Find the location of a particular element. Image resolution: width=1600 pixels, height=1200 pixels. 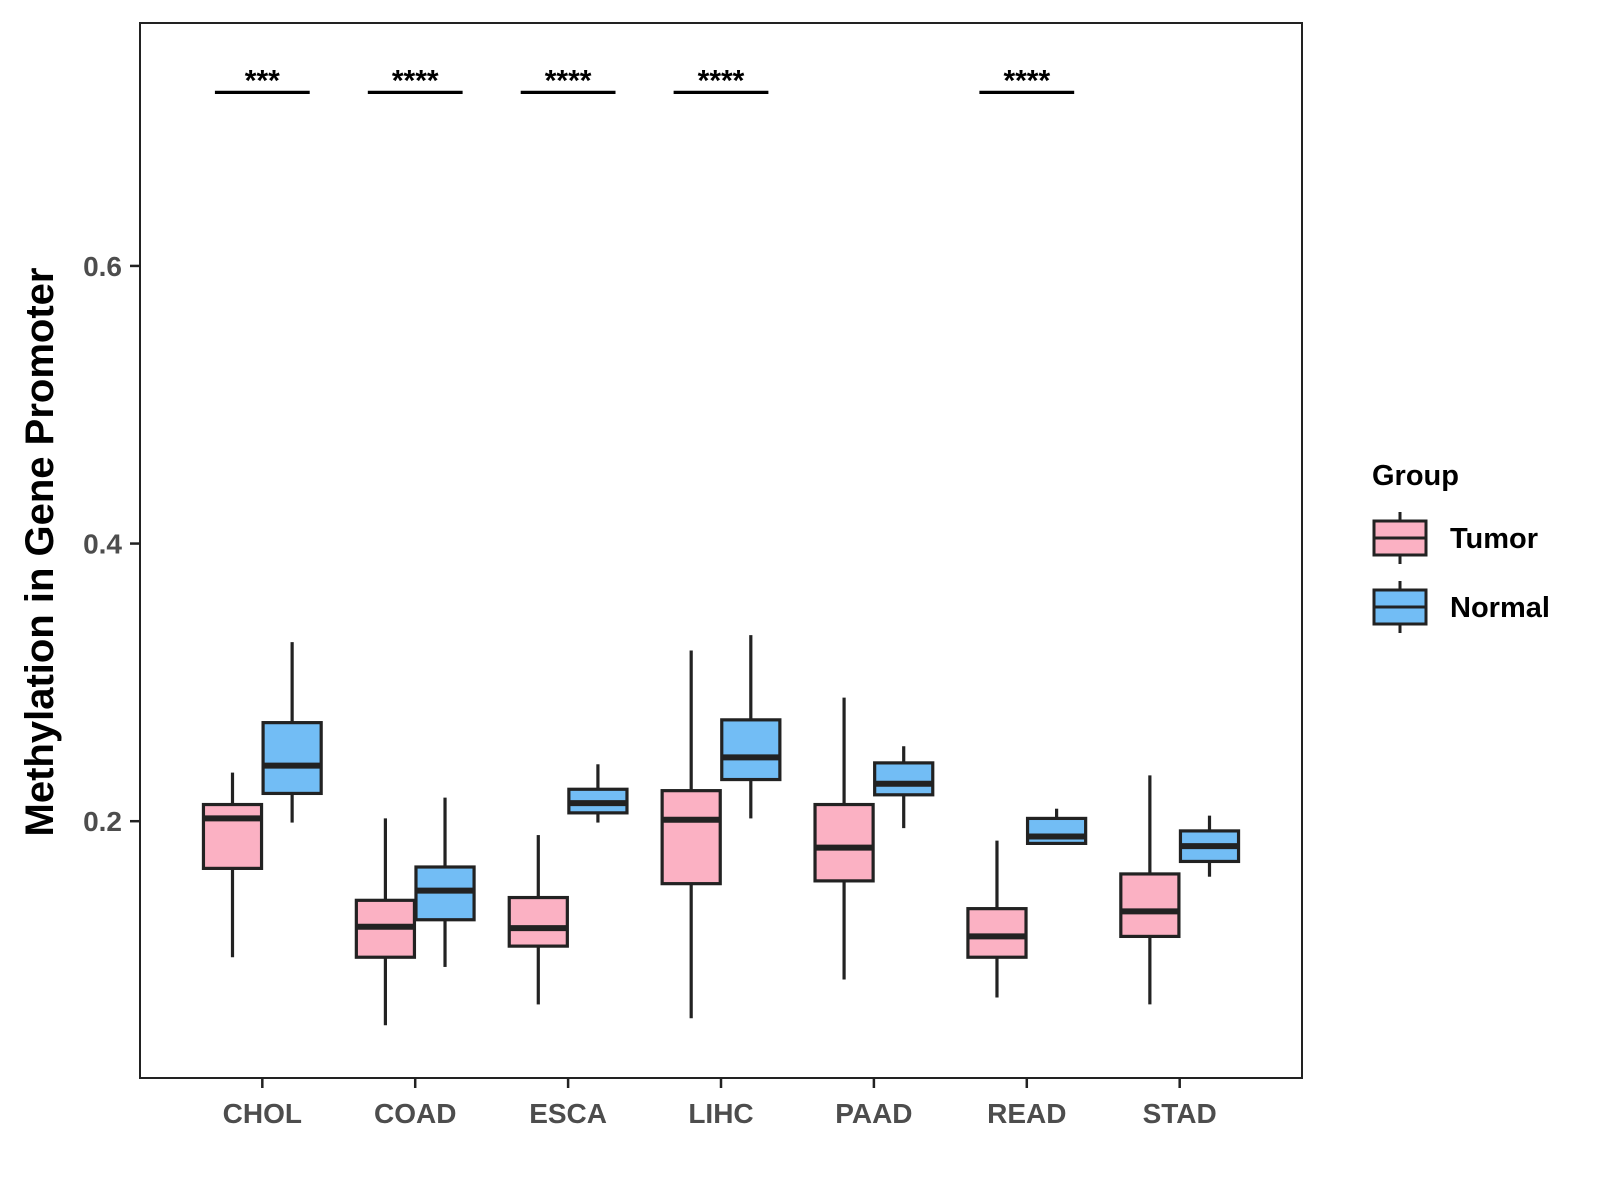

box-tumor-stad-iqr is located at coordinates (1150, 905).